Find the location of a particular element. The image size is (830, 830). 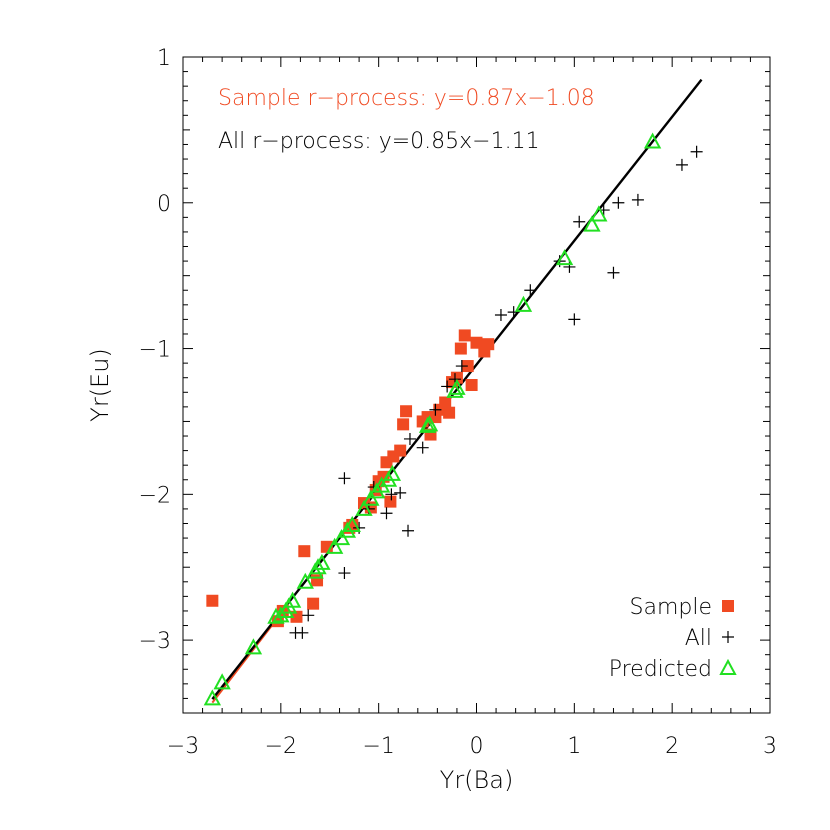

x-tick-label: 2 is located at coordinates (672, 746).